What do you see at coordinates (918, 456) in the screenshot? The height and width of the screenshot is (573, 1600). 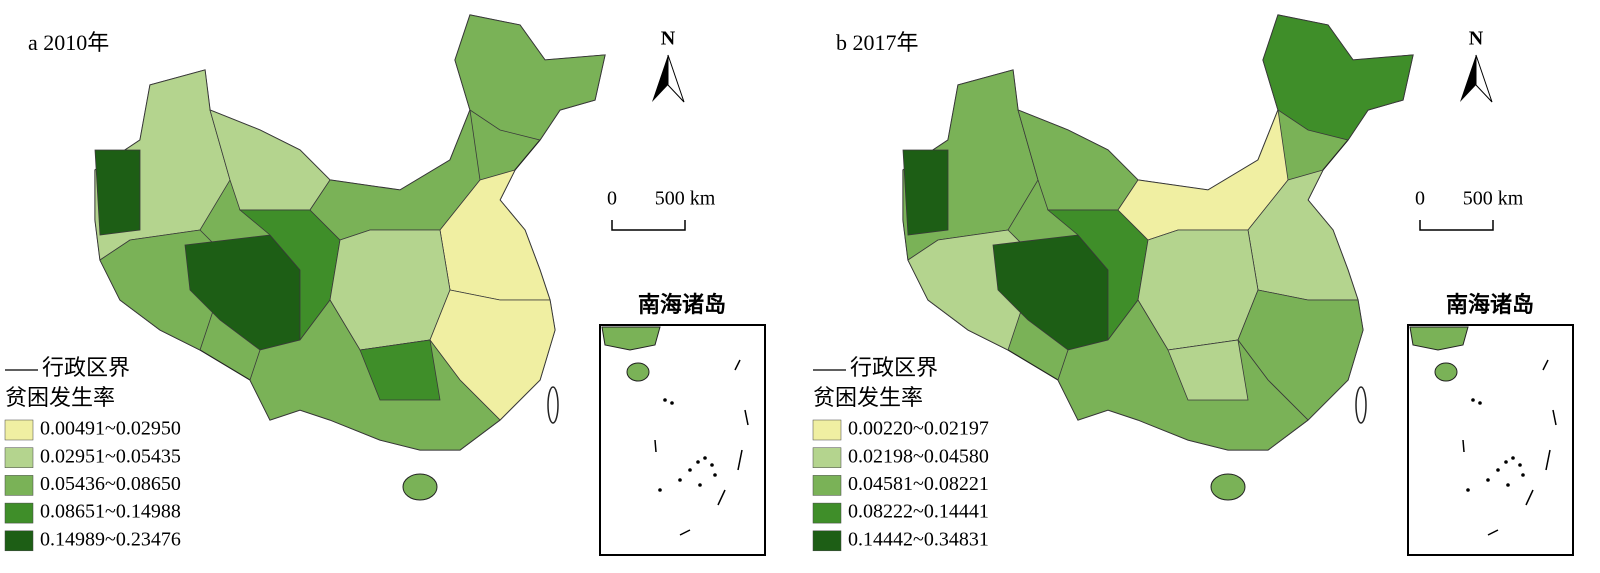 I see `legend-label: 0.02198~0.04580` at bounding box center [918, 456].